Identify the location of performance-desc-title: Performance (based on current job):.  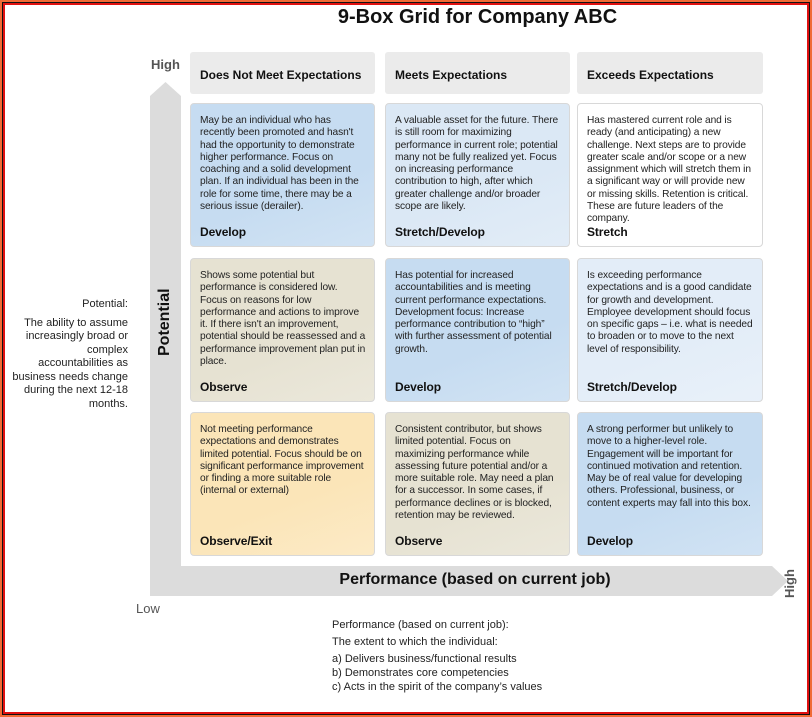
(420, 625).